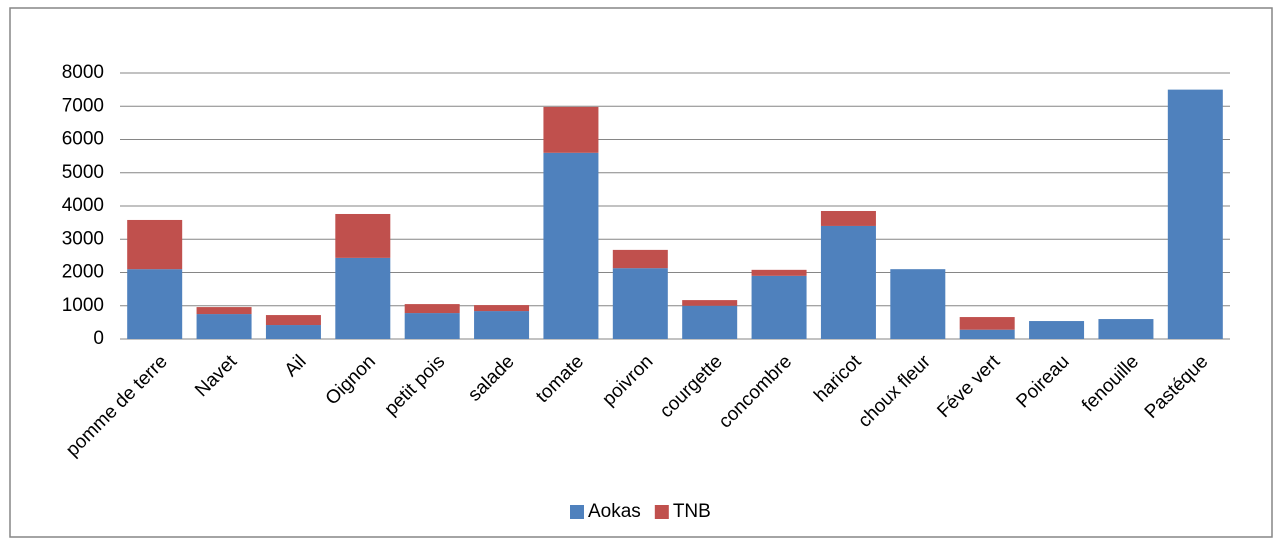 This screenshot has height=546, width=1282. Describe the element at coordinates (692, 511) in the screenshot. I see `legend-label: TNB` at that location.